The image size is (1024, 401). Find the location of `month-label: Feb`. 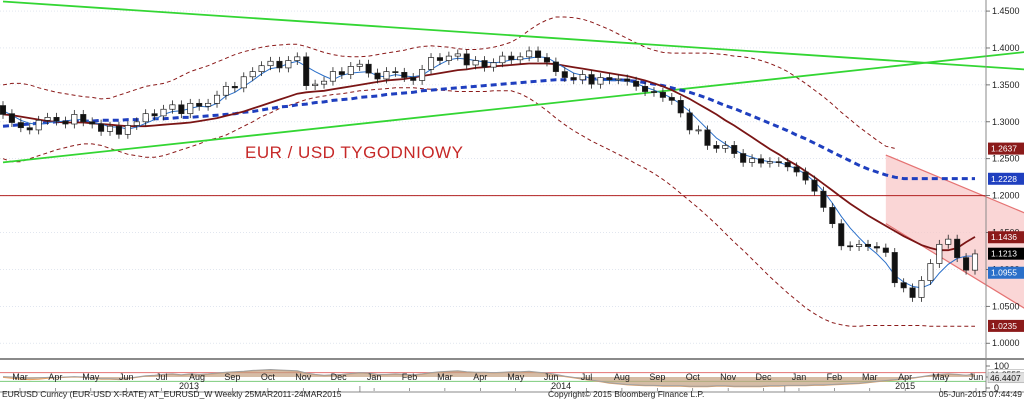

month-label: Feb is located at coordinates (410, 377).